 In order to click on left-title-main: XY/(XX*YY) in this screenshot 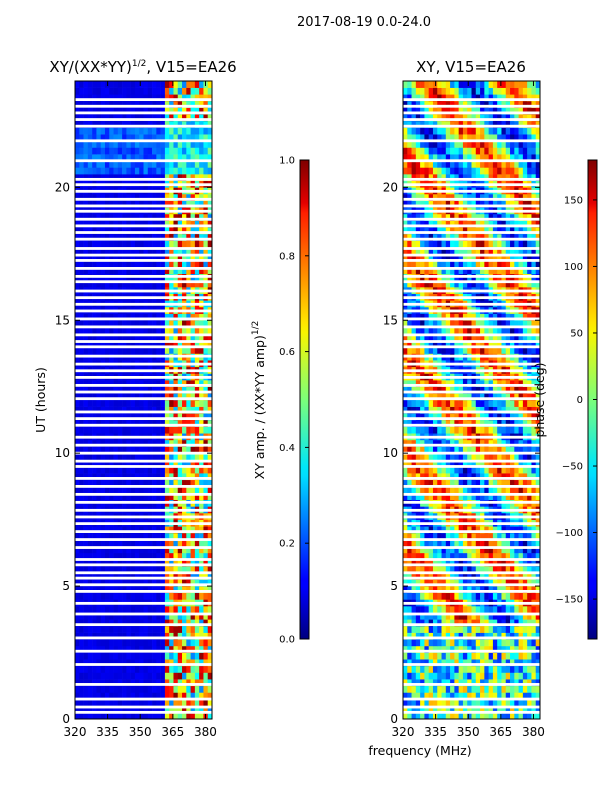, I will do `click(90, 67)`.